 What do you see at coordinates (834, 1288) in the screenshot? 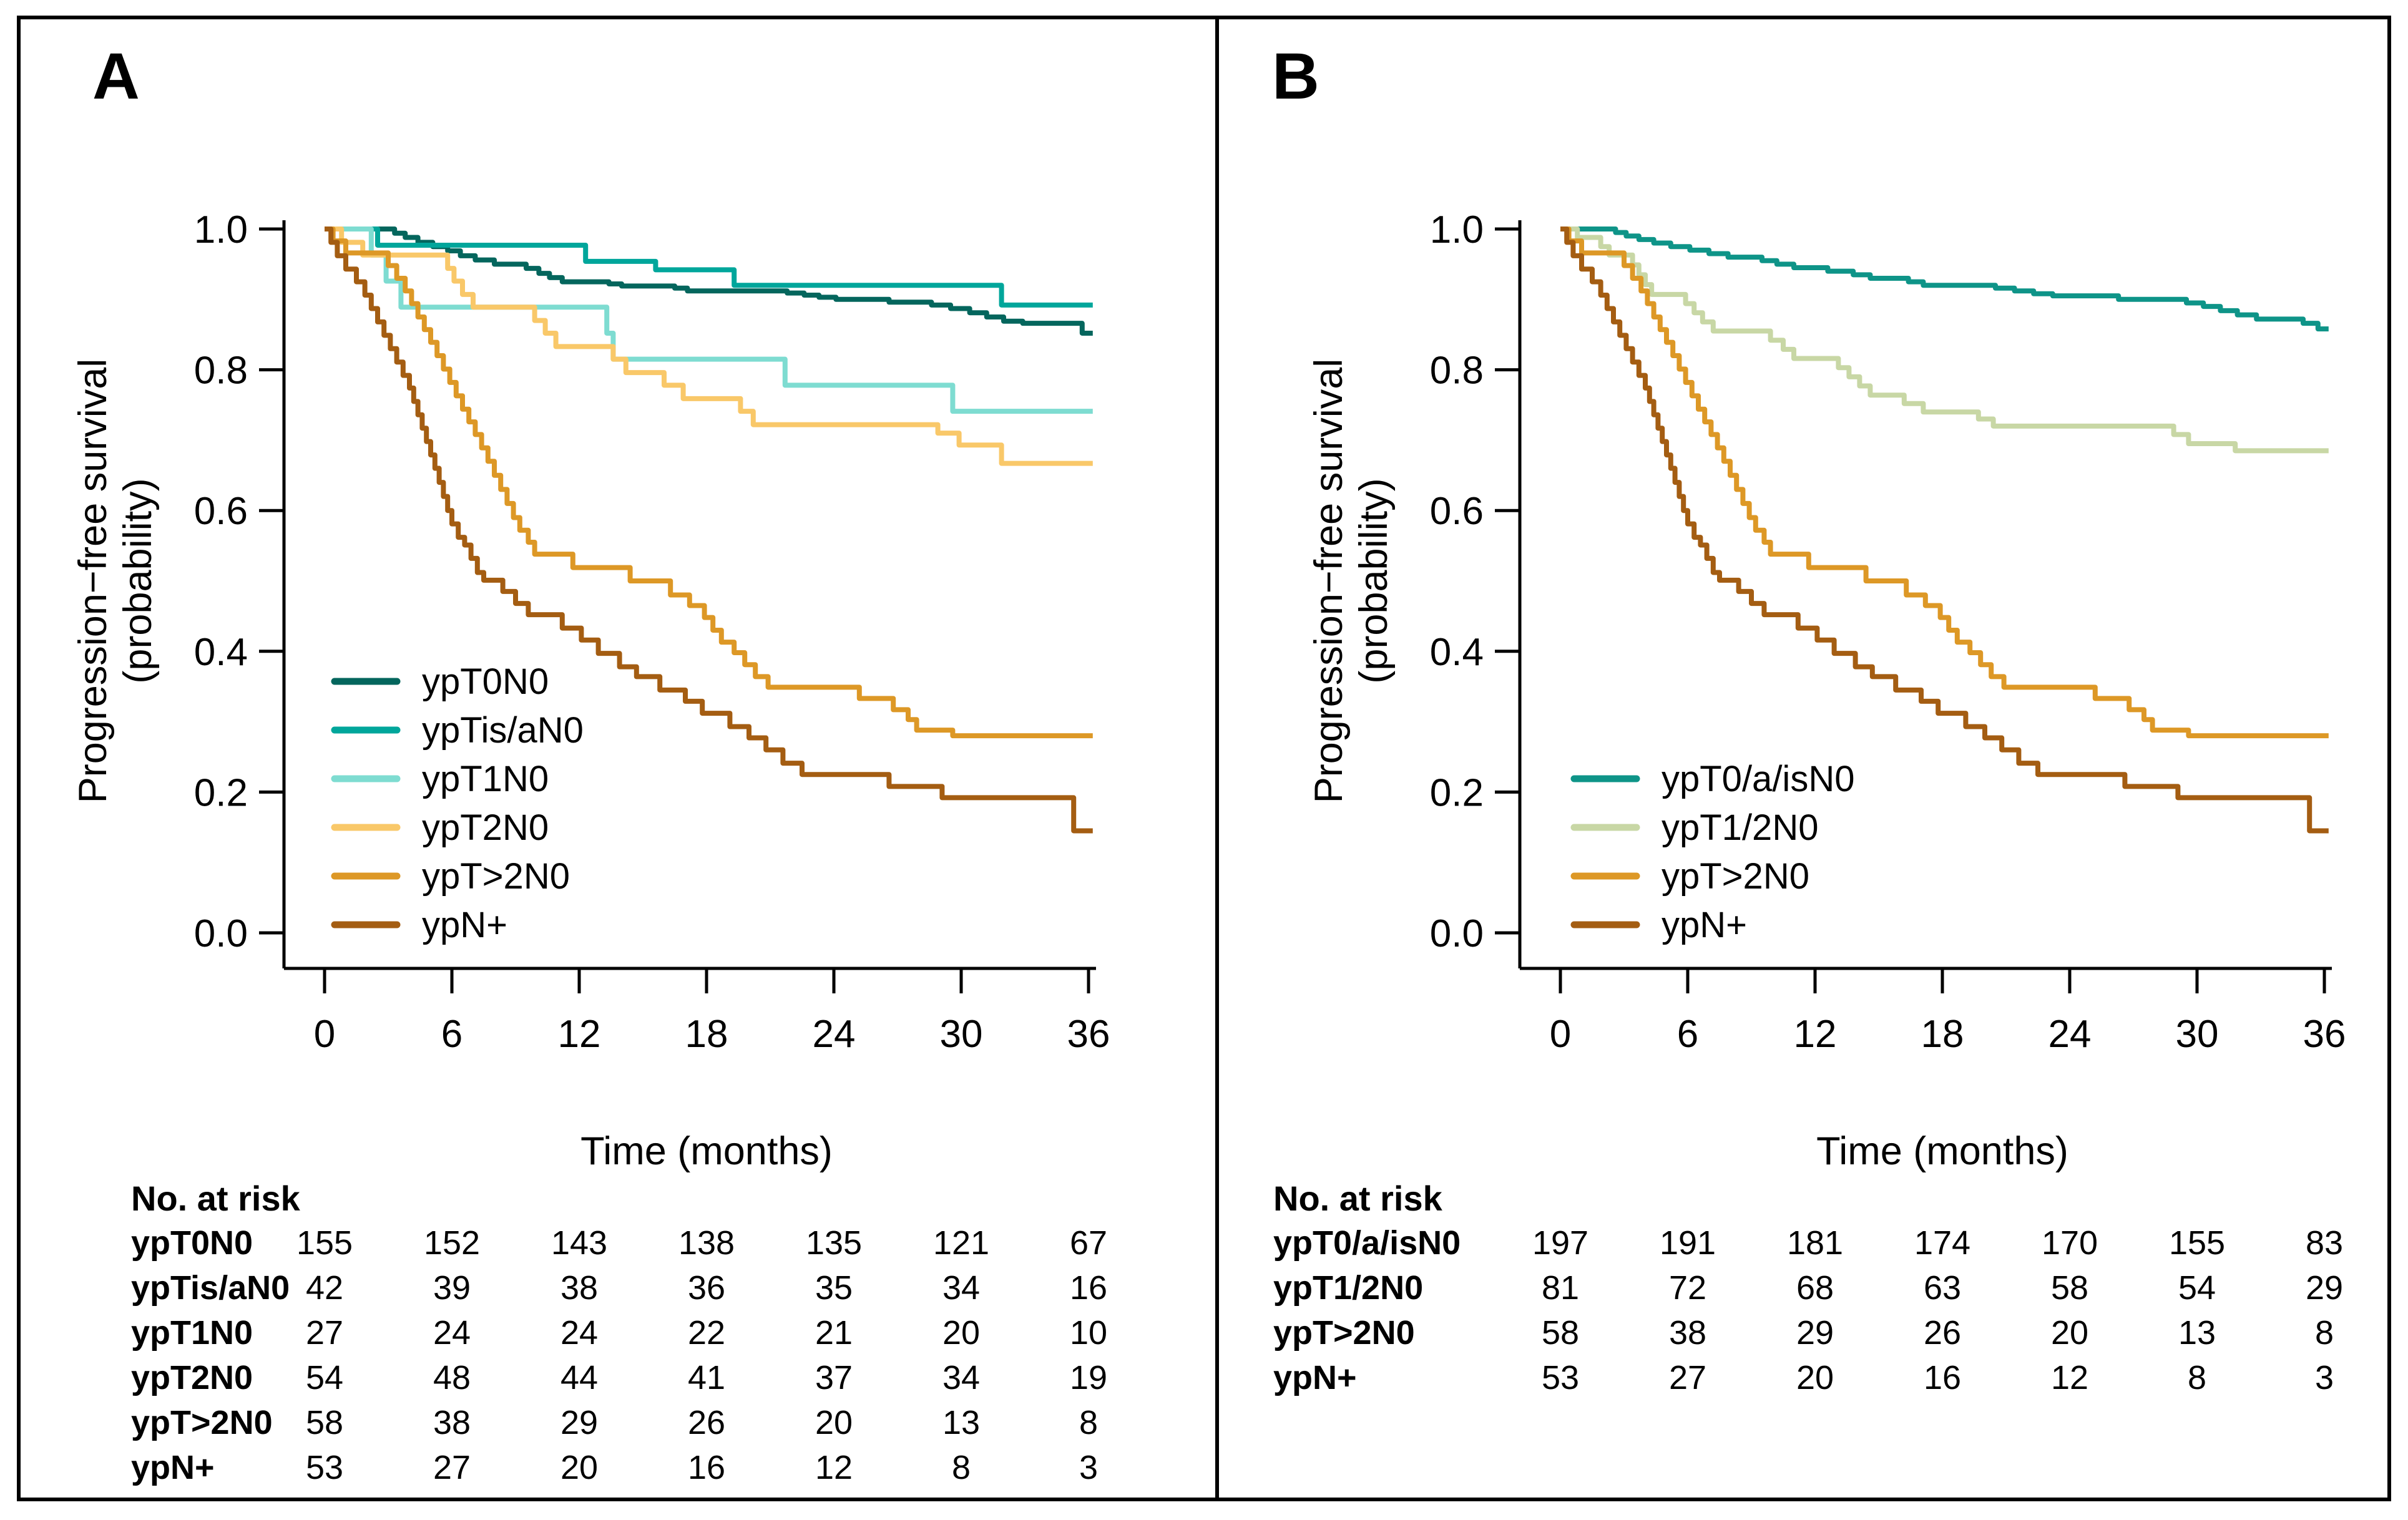
I see `risk-count: 35` at bounding box center [834, 1288].